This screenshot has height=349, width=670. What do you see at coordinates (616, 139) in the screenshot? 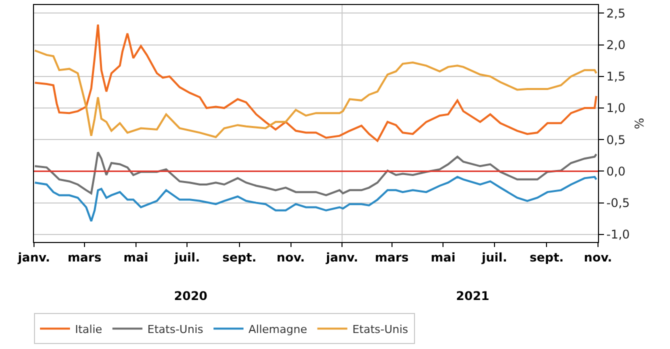
I see `y-tick-label: 0,5` at bounding box center [616, 139].